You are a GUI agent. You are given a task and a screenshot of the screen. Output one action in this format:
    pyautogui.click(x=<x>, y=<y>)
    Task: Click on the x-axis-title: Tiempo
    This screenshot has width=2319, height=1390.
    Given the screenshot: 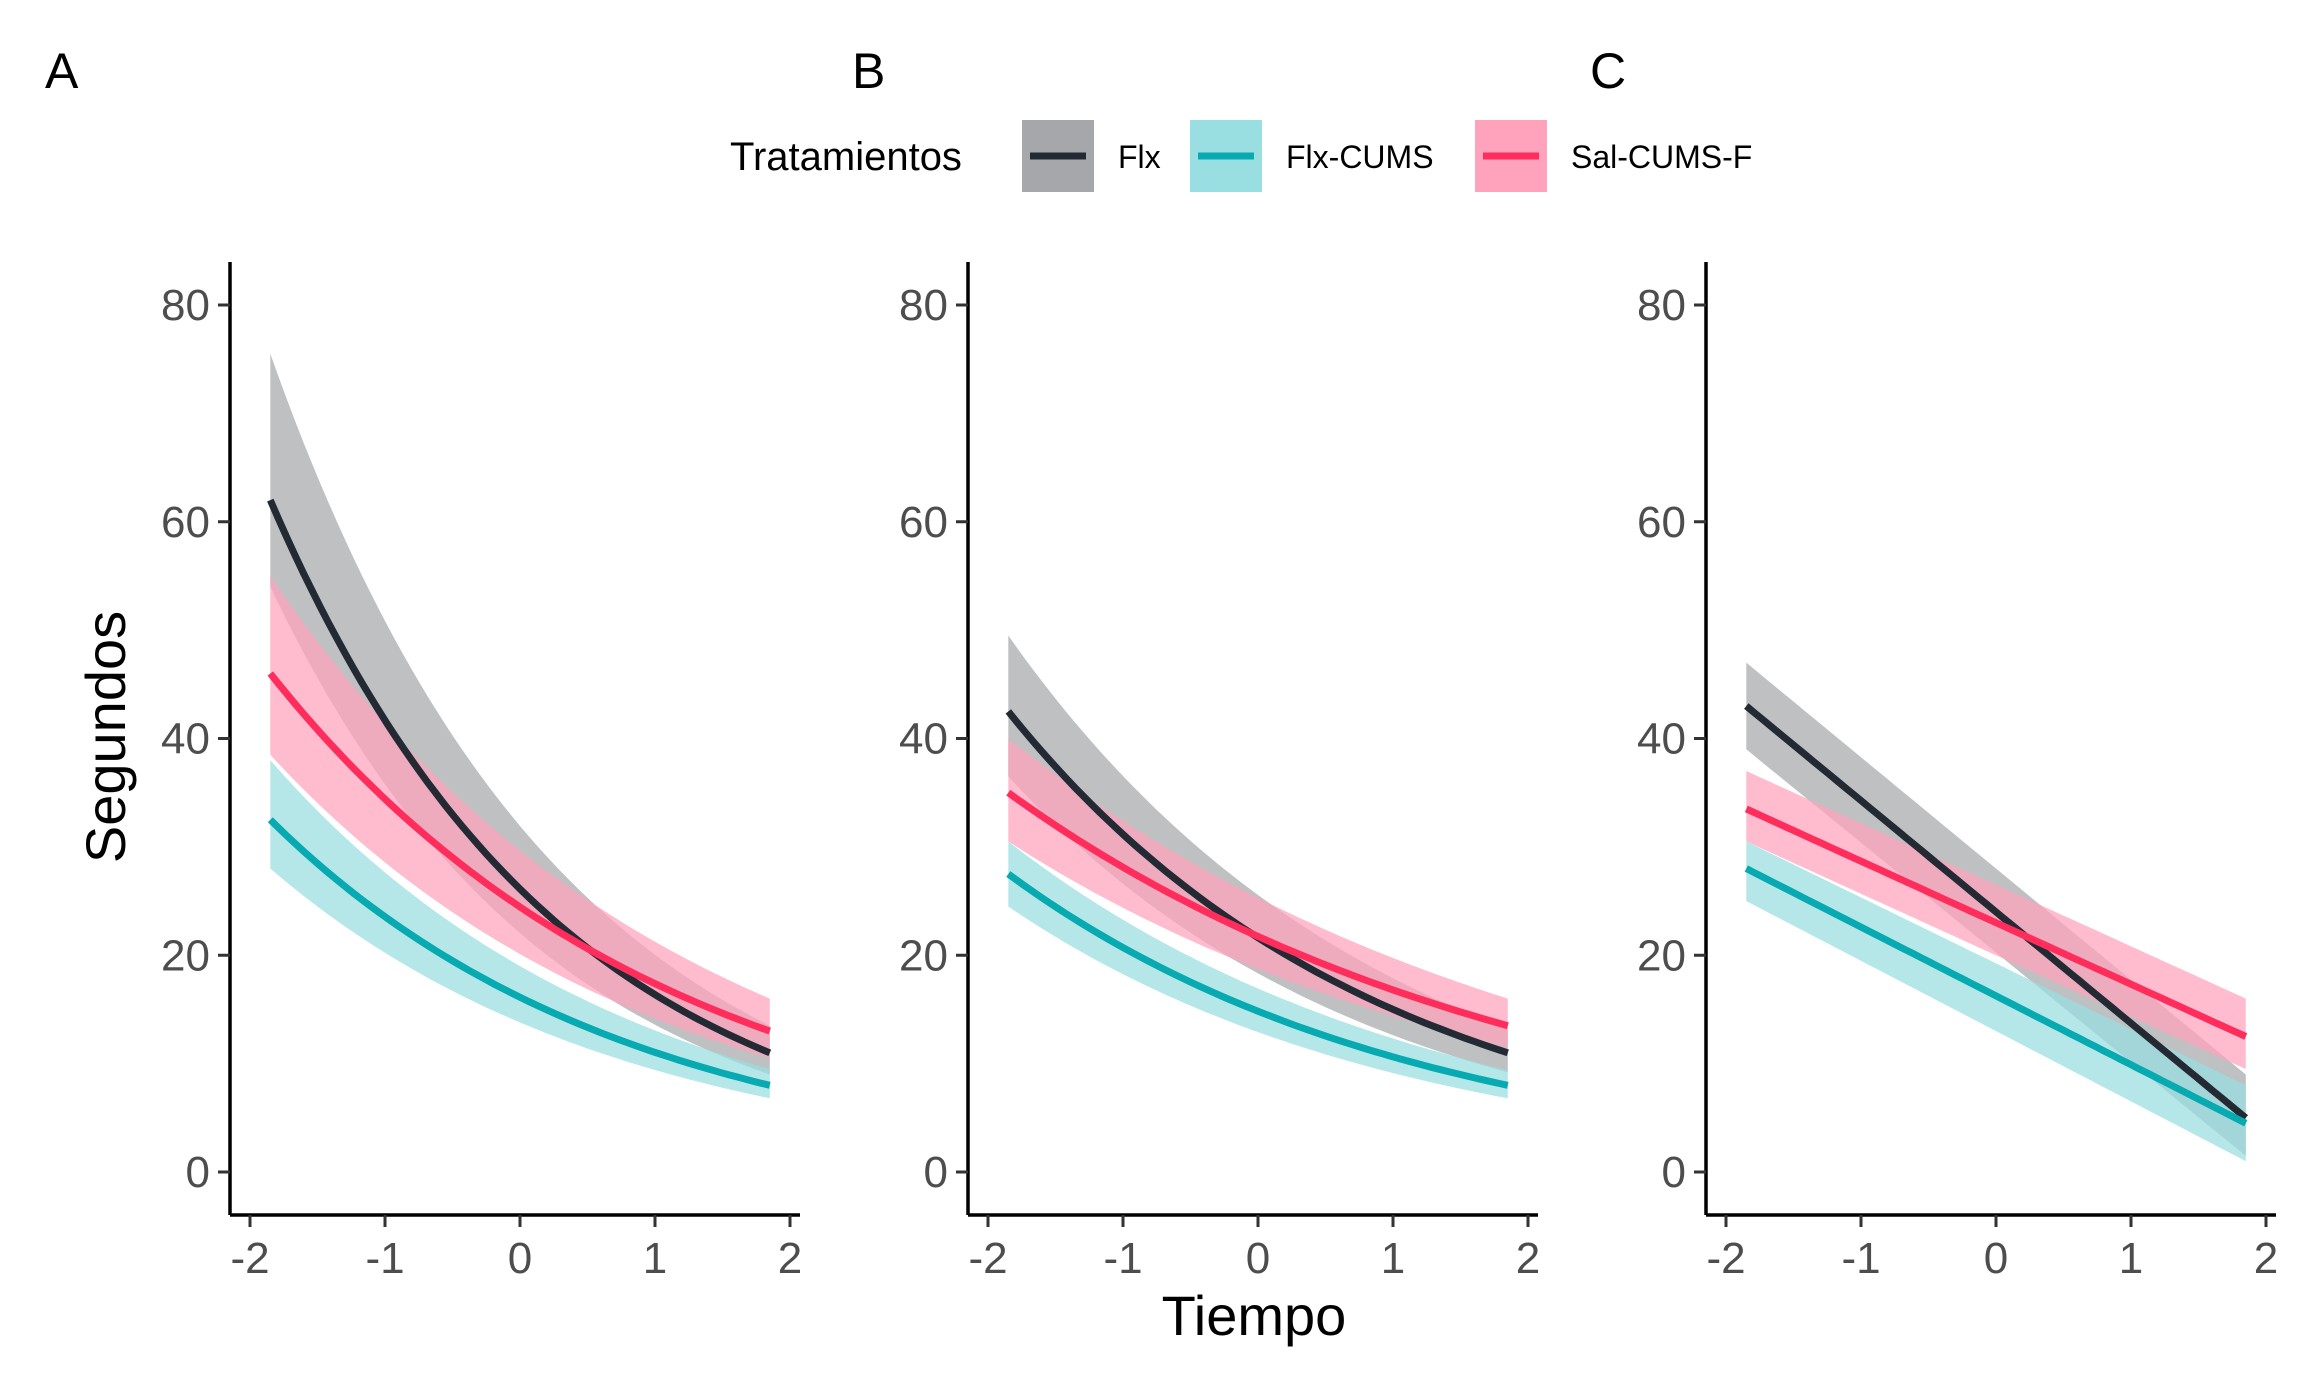 What is the action you would take?
    pyautogui.click(x=1254, y=1315)
    